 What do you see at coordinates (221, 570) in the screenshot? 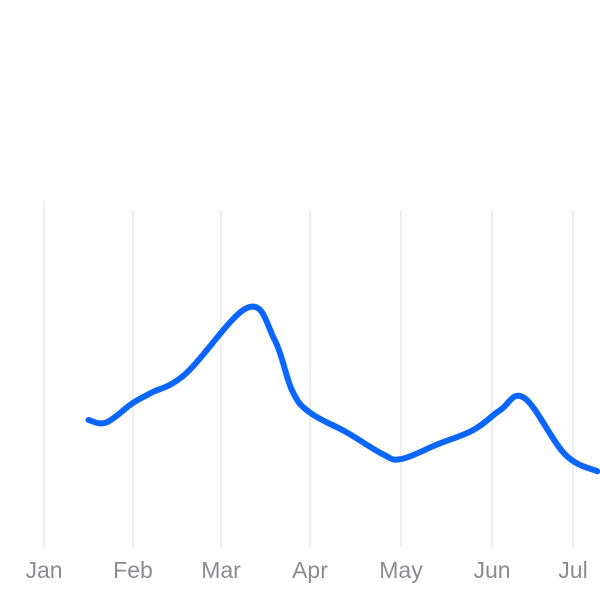
I see `x-tick-label-mar: Mar` at bounding box center [221, 570].